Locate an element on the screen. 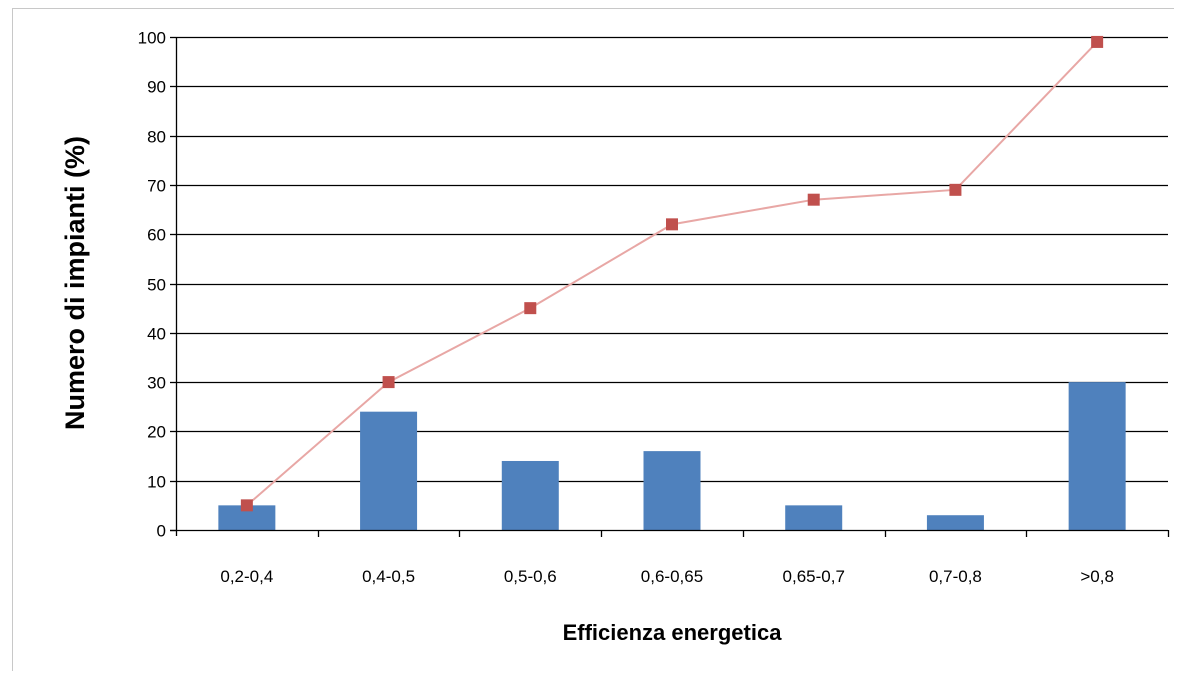 The width and height of the screenshot is (1177, 674). x-tick-label: 0,7-0,8 is located at coordinates (955, 576).